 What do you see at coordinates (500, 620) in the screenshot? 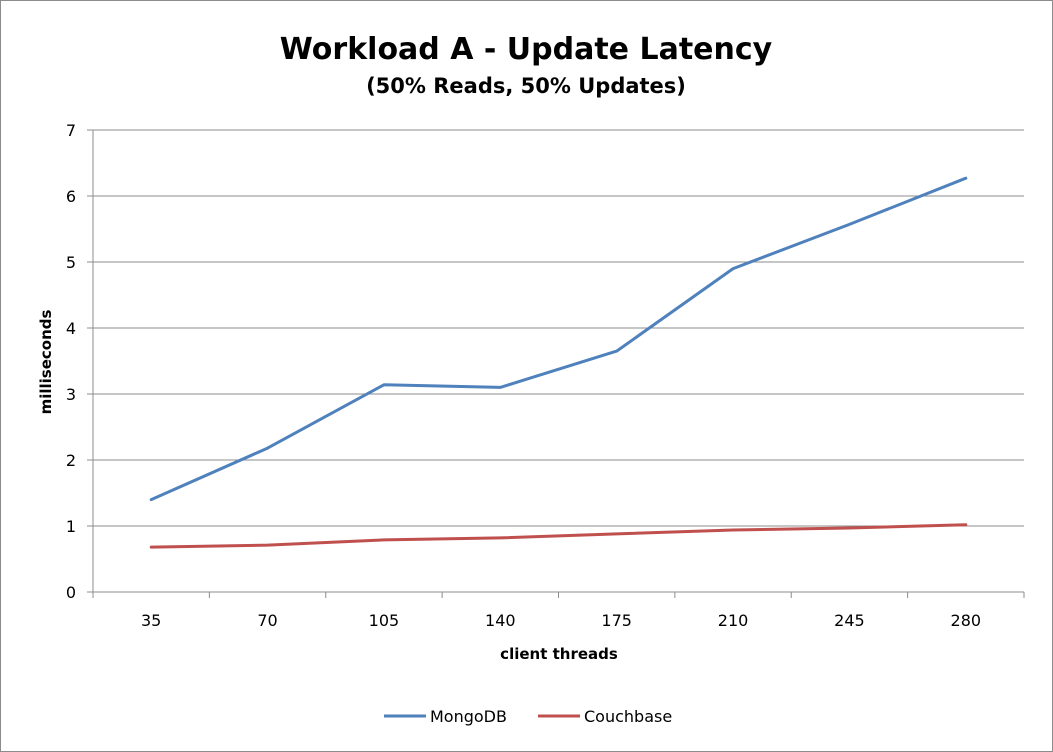
I see `x-tick-label: 140` at bounding box center [500, 620].